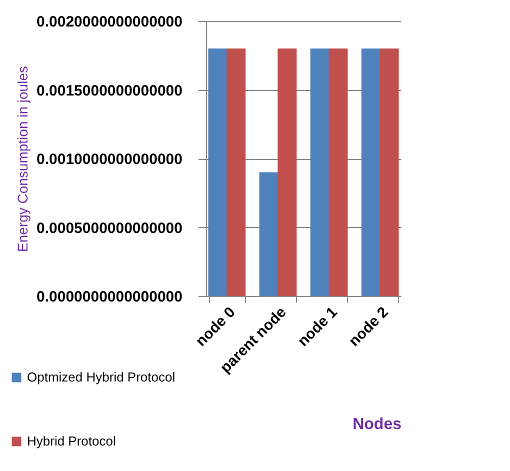 The image size is (510, 471). I want to click on y-tick-label: 0.0000000000000000, so click(109, 297).